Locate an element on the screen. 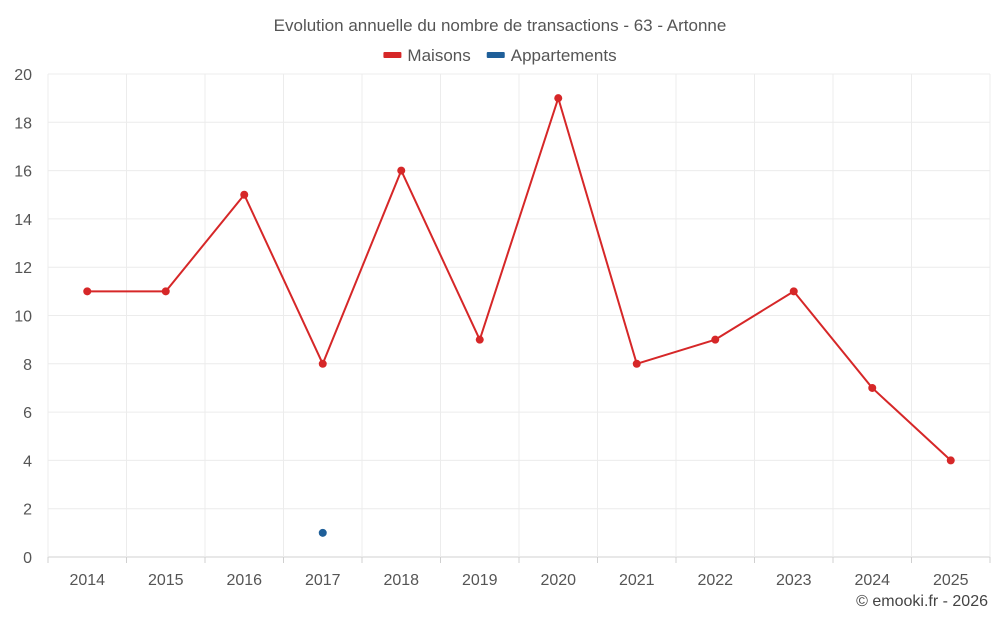 The height and width of the screenshot is (625, 1000). y-axis-ticks: 0 2 4 6 8 10 12 14 16 18 20 is located at coordinates (23, 317).